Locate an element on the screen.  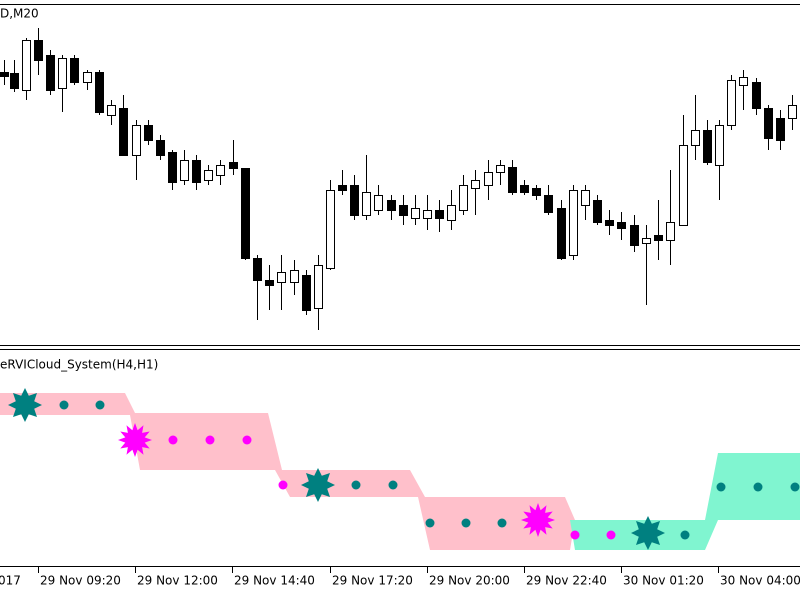
time-label: 29 Nov 17:20 is located at coordinates (372, 581).